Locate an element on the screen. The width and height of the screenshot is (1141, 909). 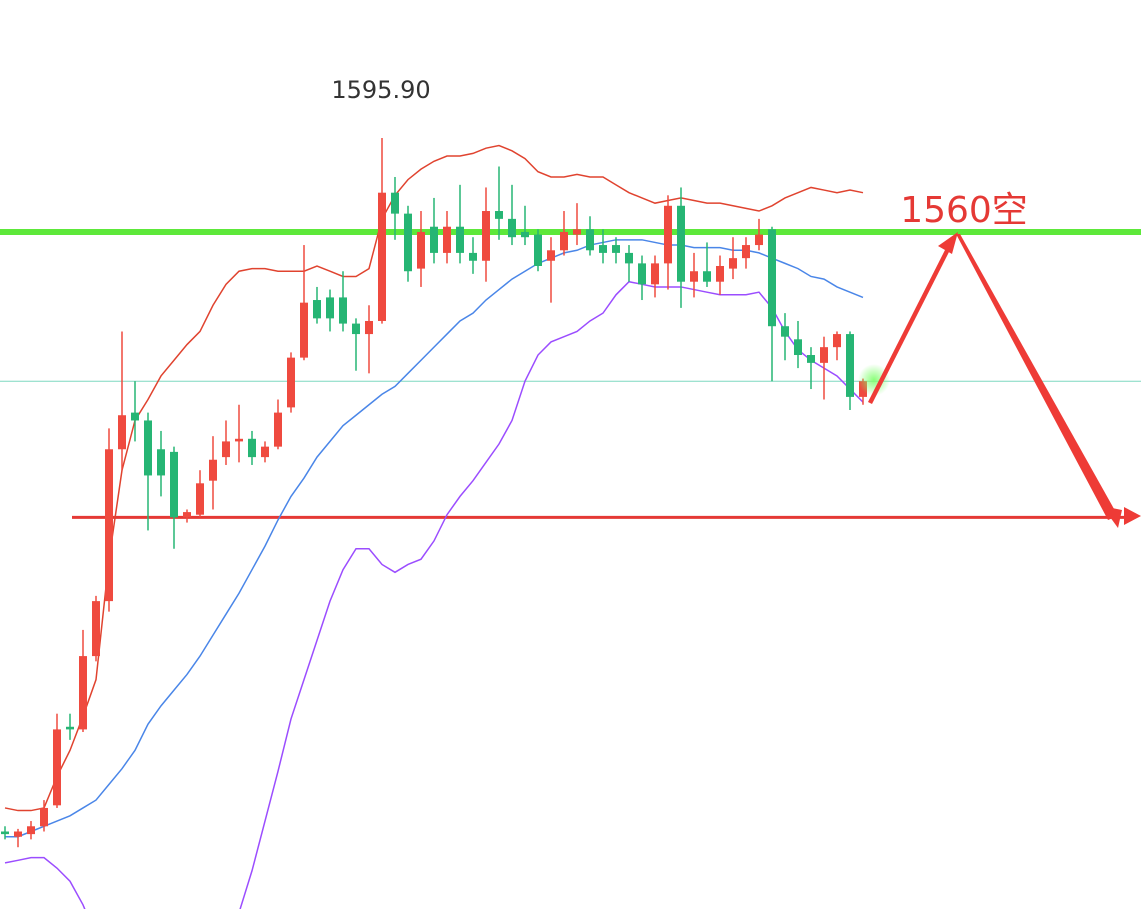
down-arrow-shaft is located at coordinates (1037, 377).